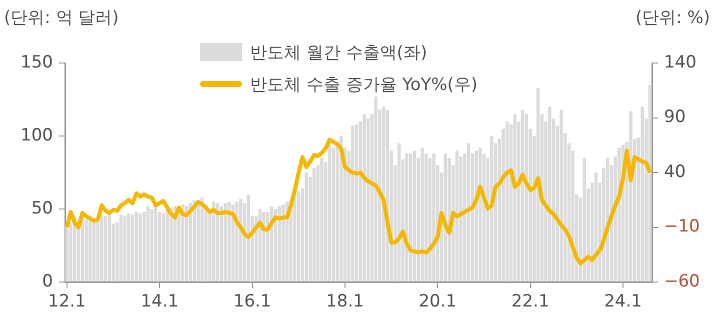 This screenshot has width=716, height=327. What do you see at coordinates (675, 117) in the screenshot?
I see `y2-tick-label: 90` at bounding box center [675, 117].